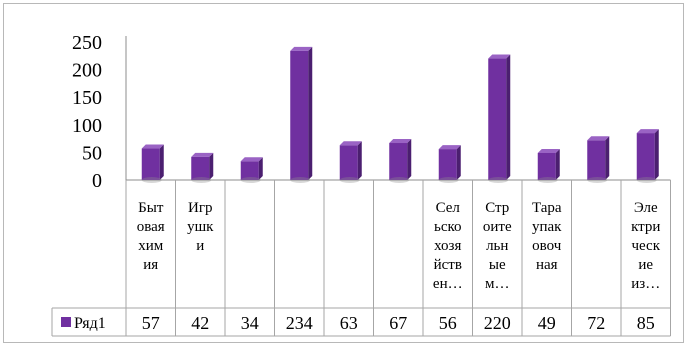 The width and height of the screenshot is (689, 349). I want to click on category-label: йств, so click(448, 265).